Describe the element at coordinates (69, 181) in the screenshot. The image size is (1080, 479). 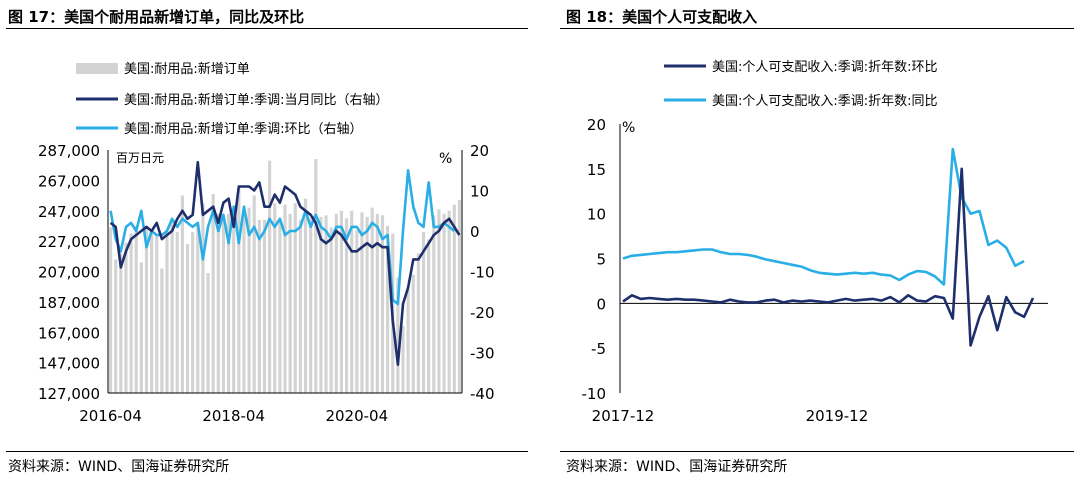
I see `y-left-tick-label: 267,000` at that location.